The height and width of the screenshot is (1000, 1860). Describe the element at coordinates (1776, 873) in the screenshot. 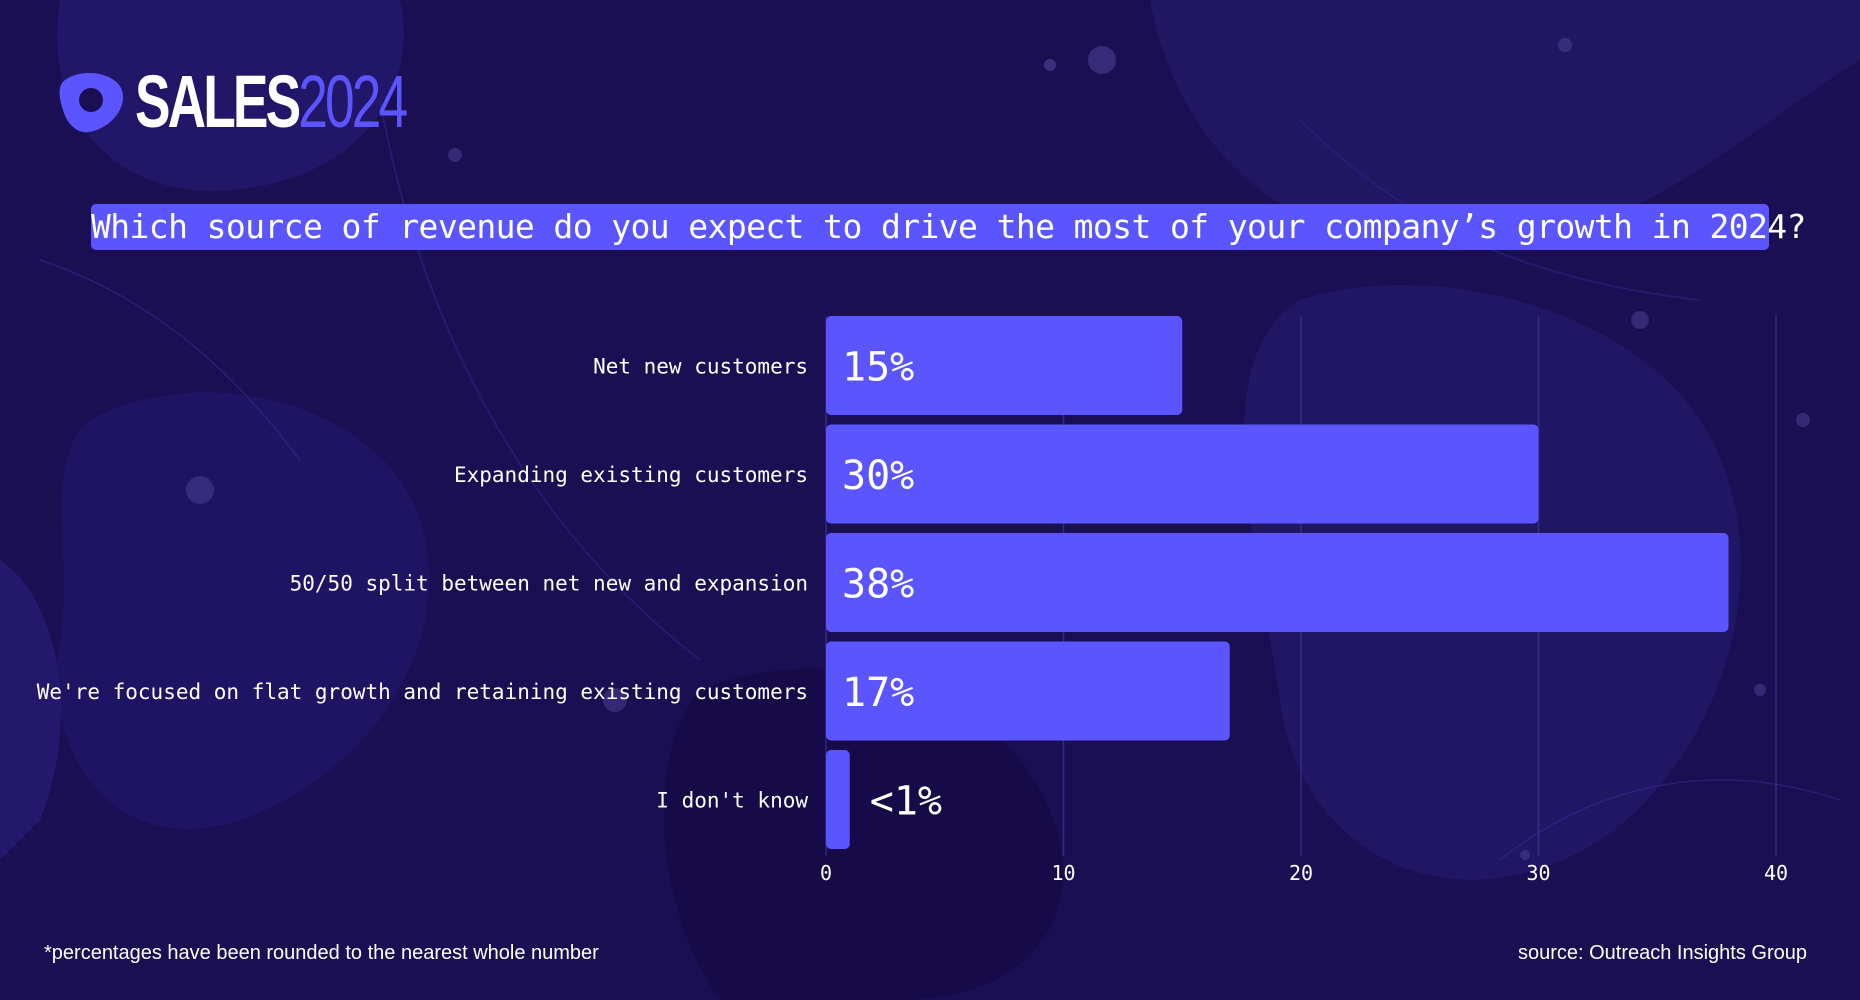

I see `x-tick-label-4: 40` at that location.